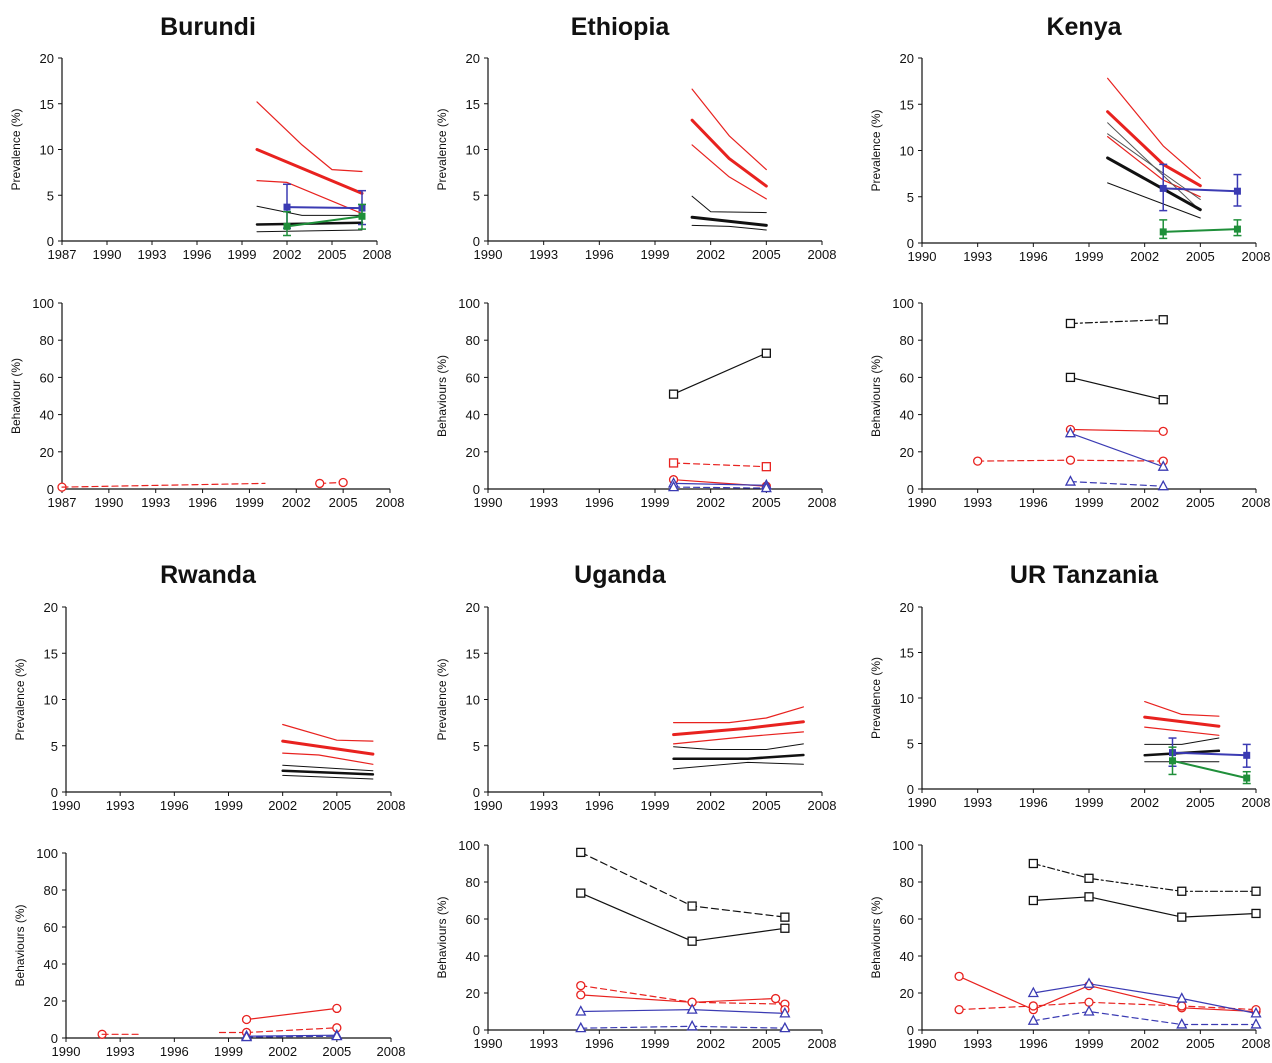 The width and height of the screenshot is (1272, 1063). Describe the element at coordinates (907, 377) in the screenshot. I see `y-tick-label: 60` at that location.